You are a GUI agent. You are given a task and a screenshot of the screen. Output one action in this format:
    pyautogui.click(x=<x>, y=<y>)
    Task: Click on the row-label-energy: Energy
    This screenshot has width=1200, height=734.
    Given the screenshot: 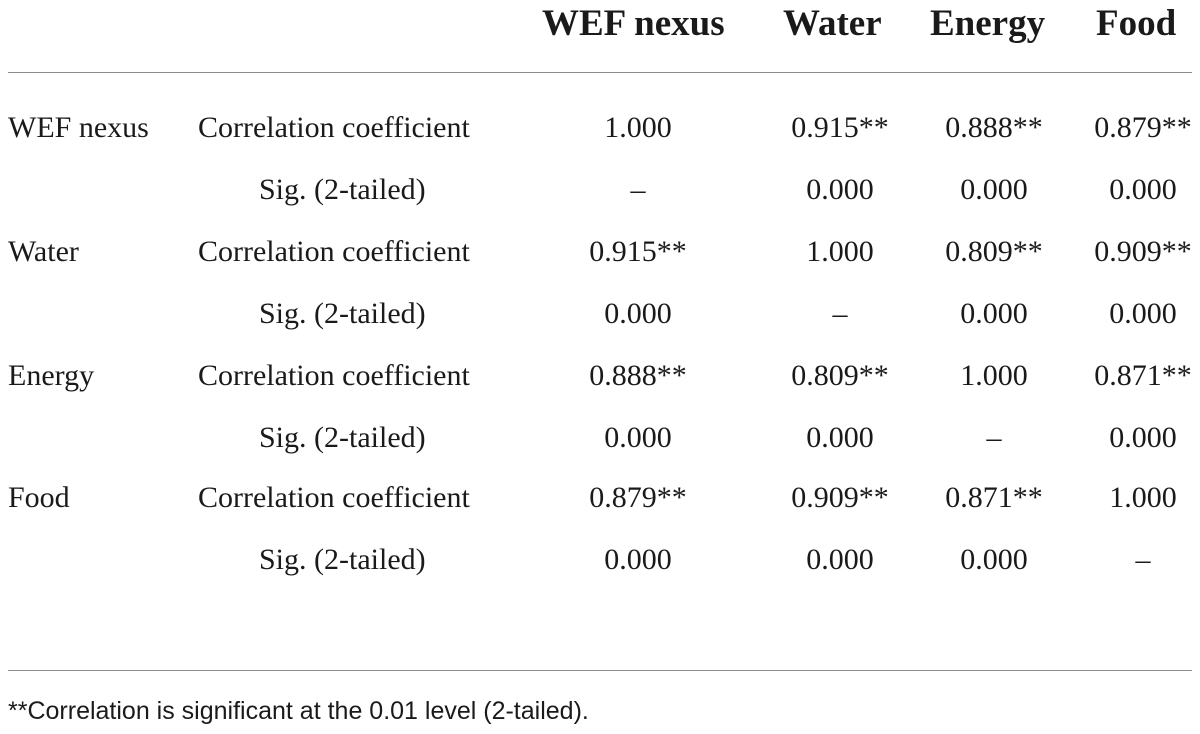 What is the action you would take?
    pyautogui.click(x=51, y=375)
    